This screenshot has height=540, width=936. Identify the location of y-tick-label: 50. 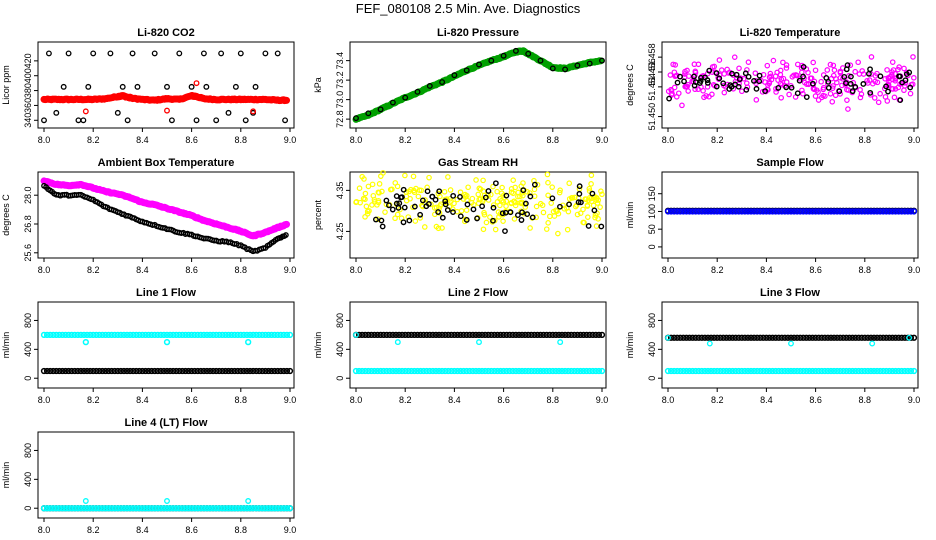
(652, 229).